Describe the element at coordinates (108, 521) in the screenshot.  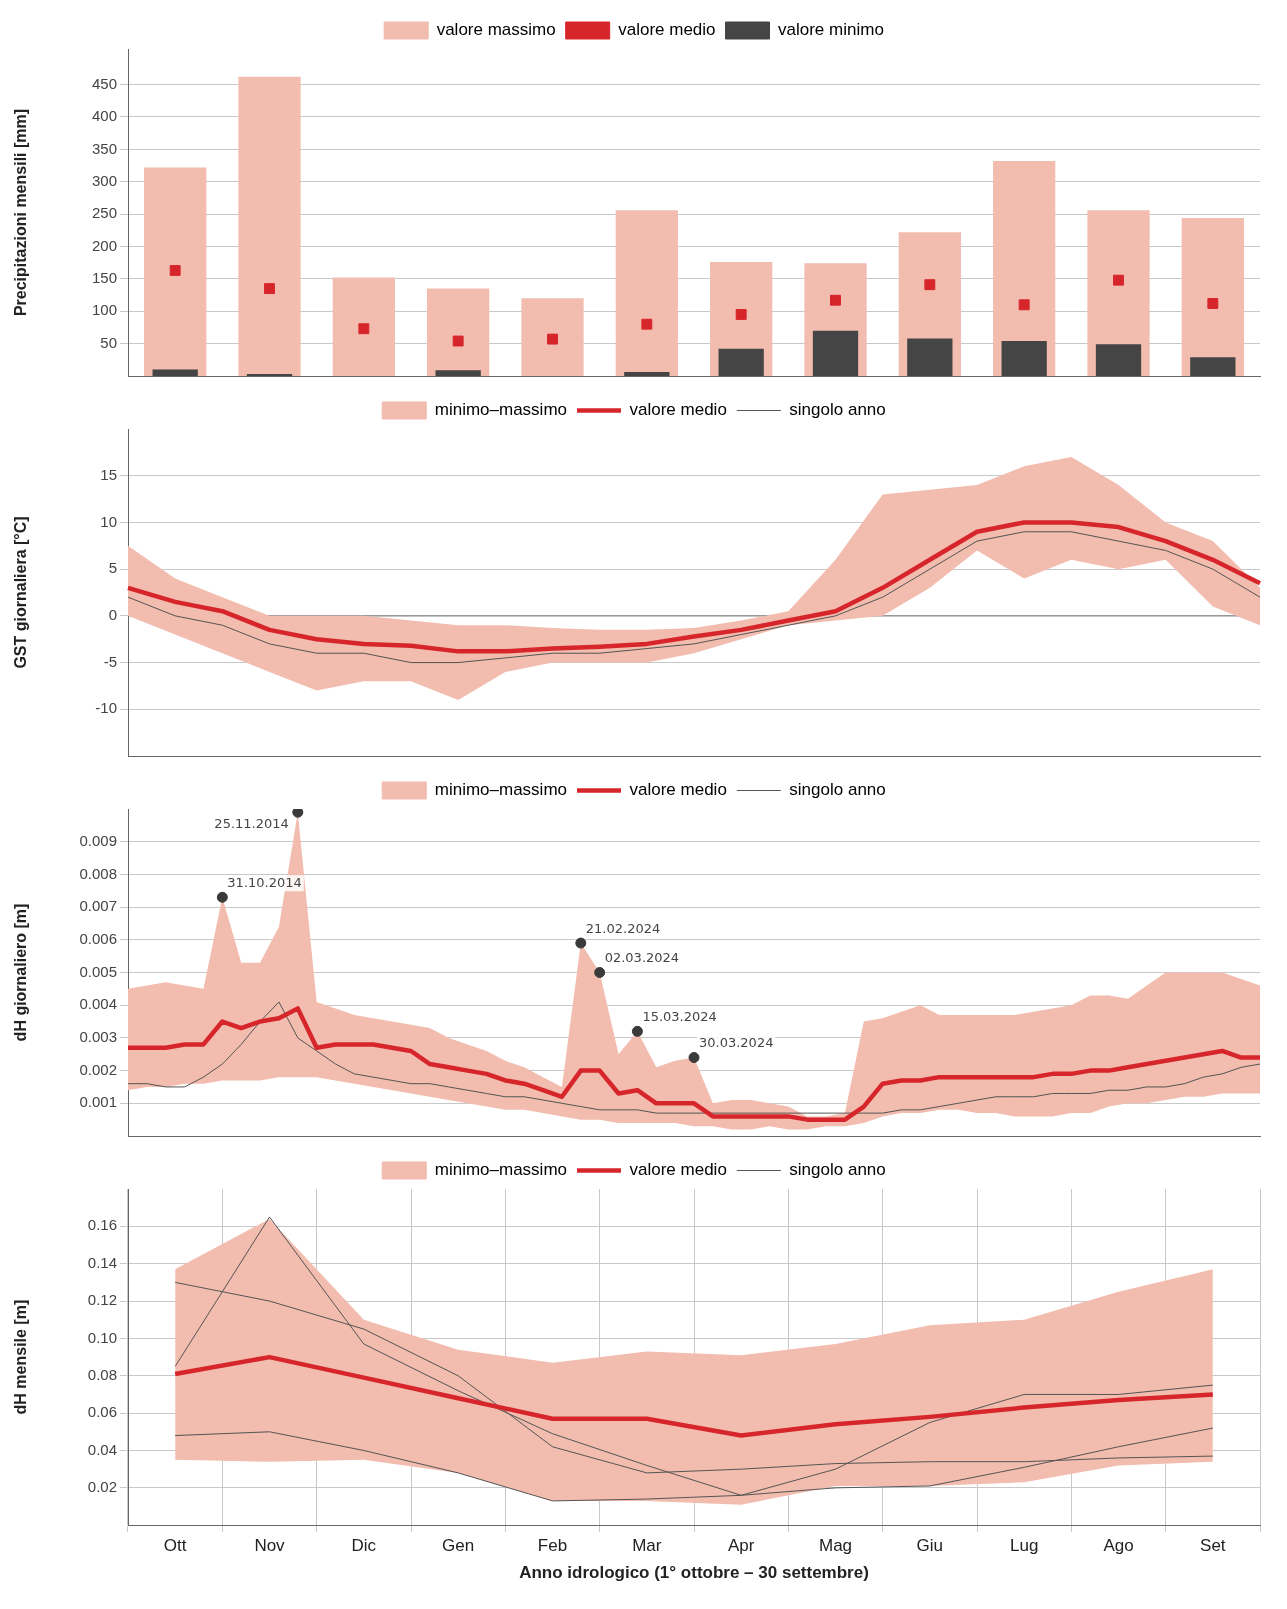
I see `y-tick-label: 10` at that location.